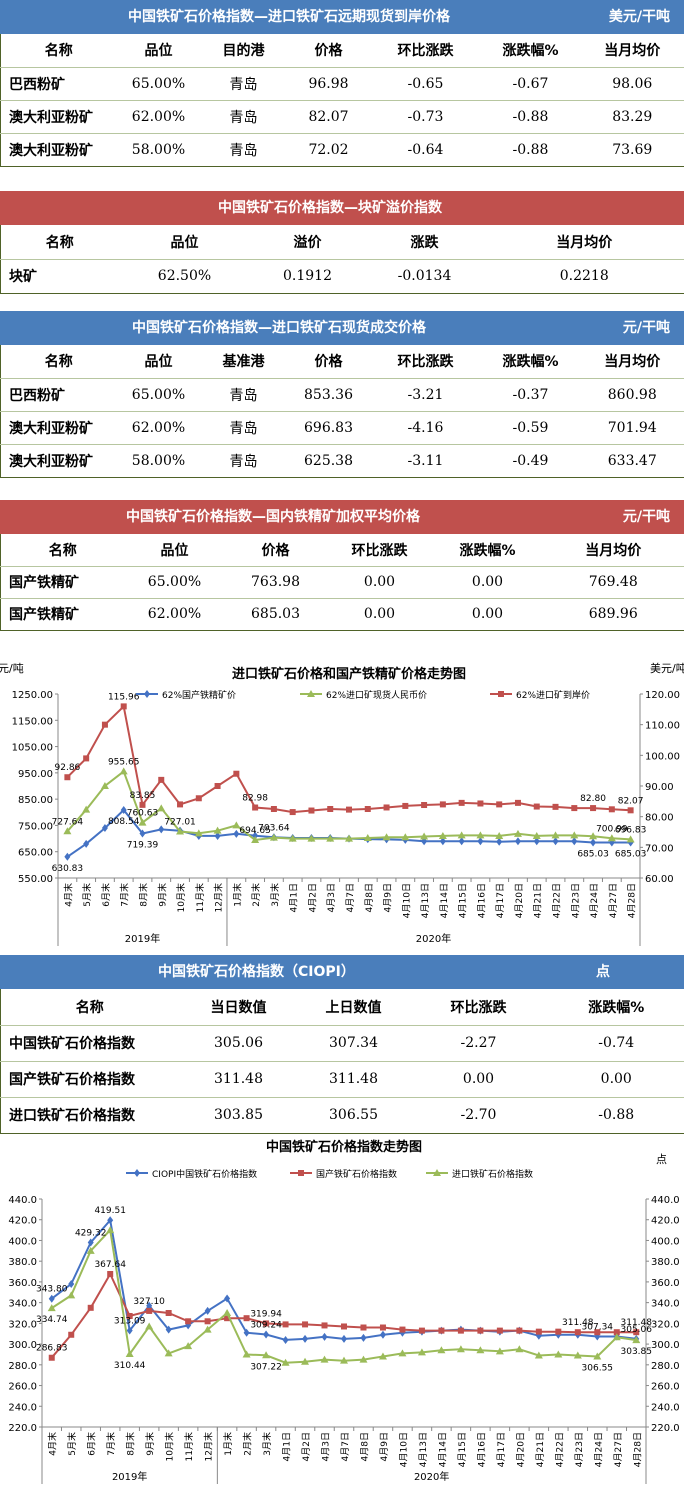 This screenshot has height=1491, width=684. I want to click on y-tick-label-right: 300.0, so click(665, 1345).